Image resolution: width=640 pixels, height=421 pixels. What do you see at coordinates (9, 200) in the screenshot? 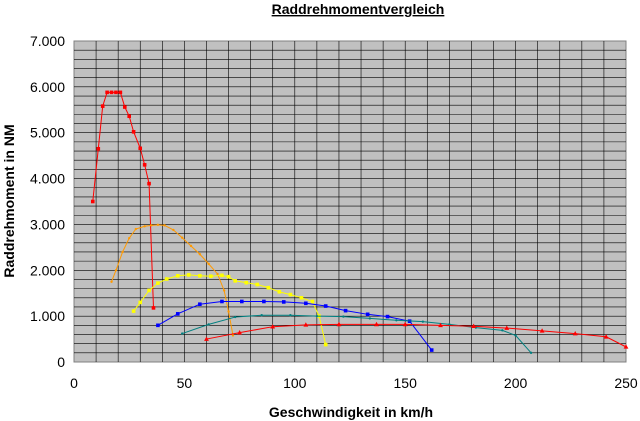
I see `y-axis-title: Raddrehmoment in NM` at bounding box center [9, 200].